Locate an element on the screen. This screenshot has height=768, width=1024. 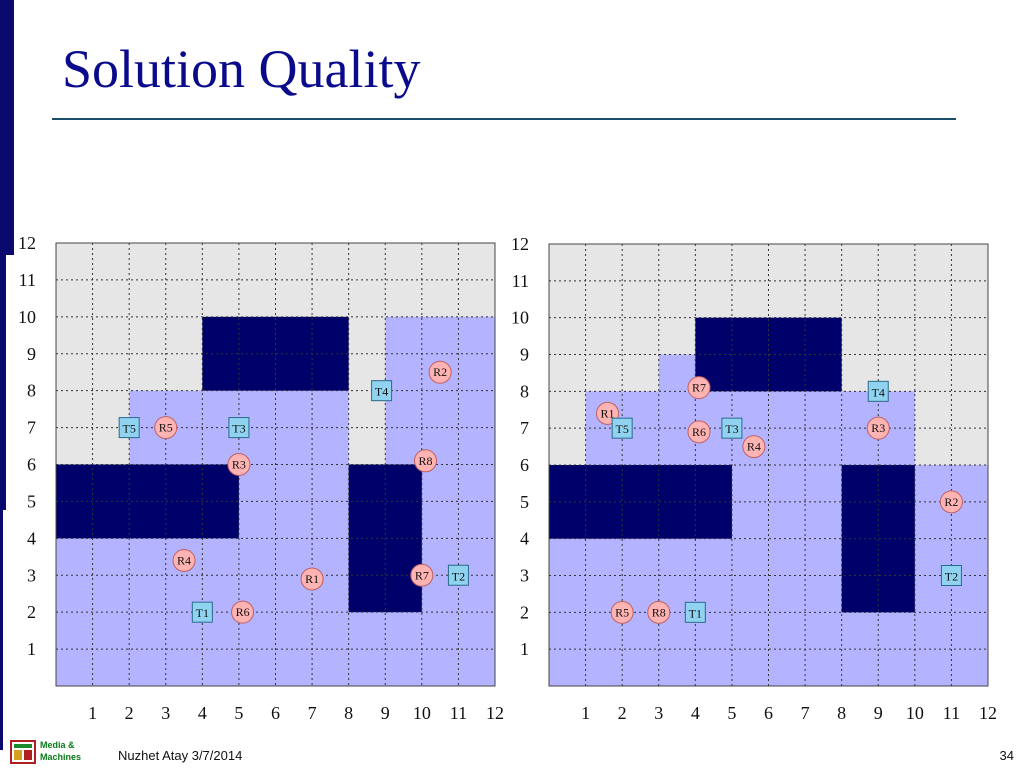
left-accent-bar-lower is located at coordinates (3, 382).